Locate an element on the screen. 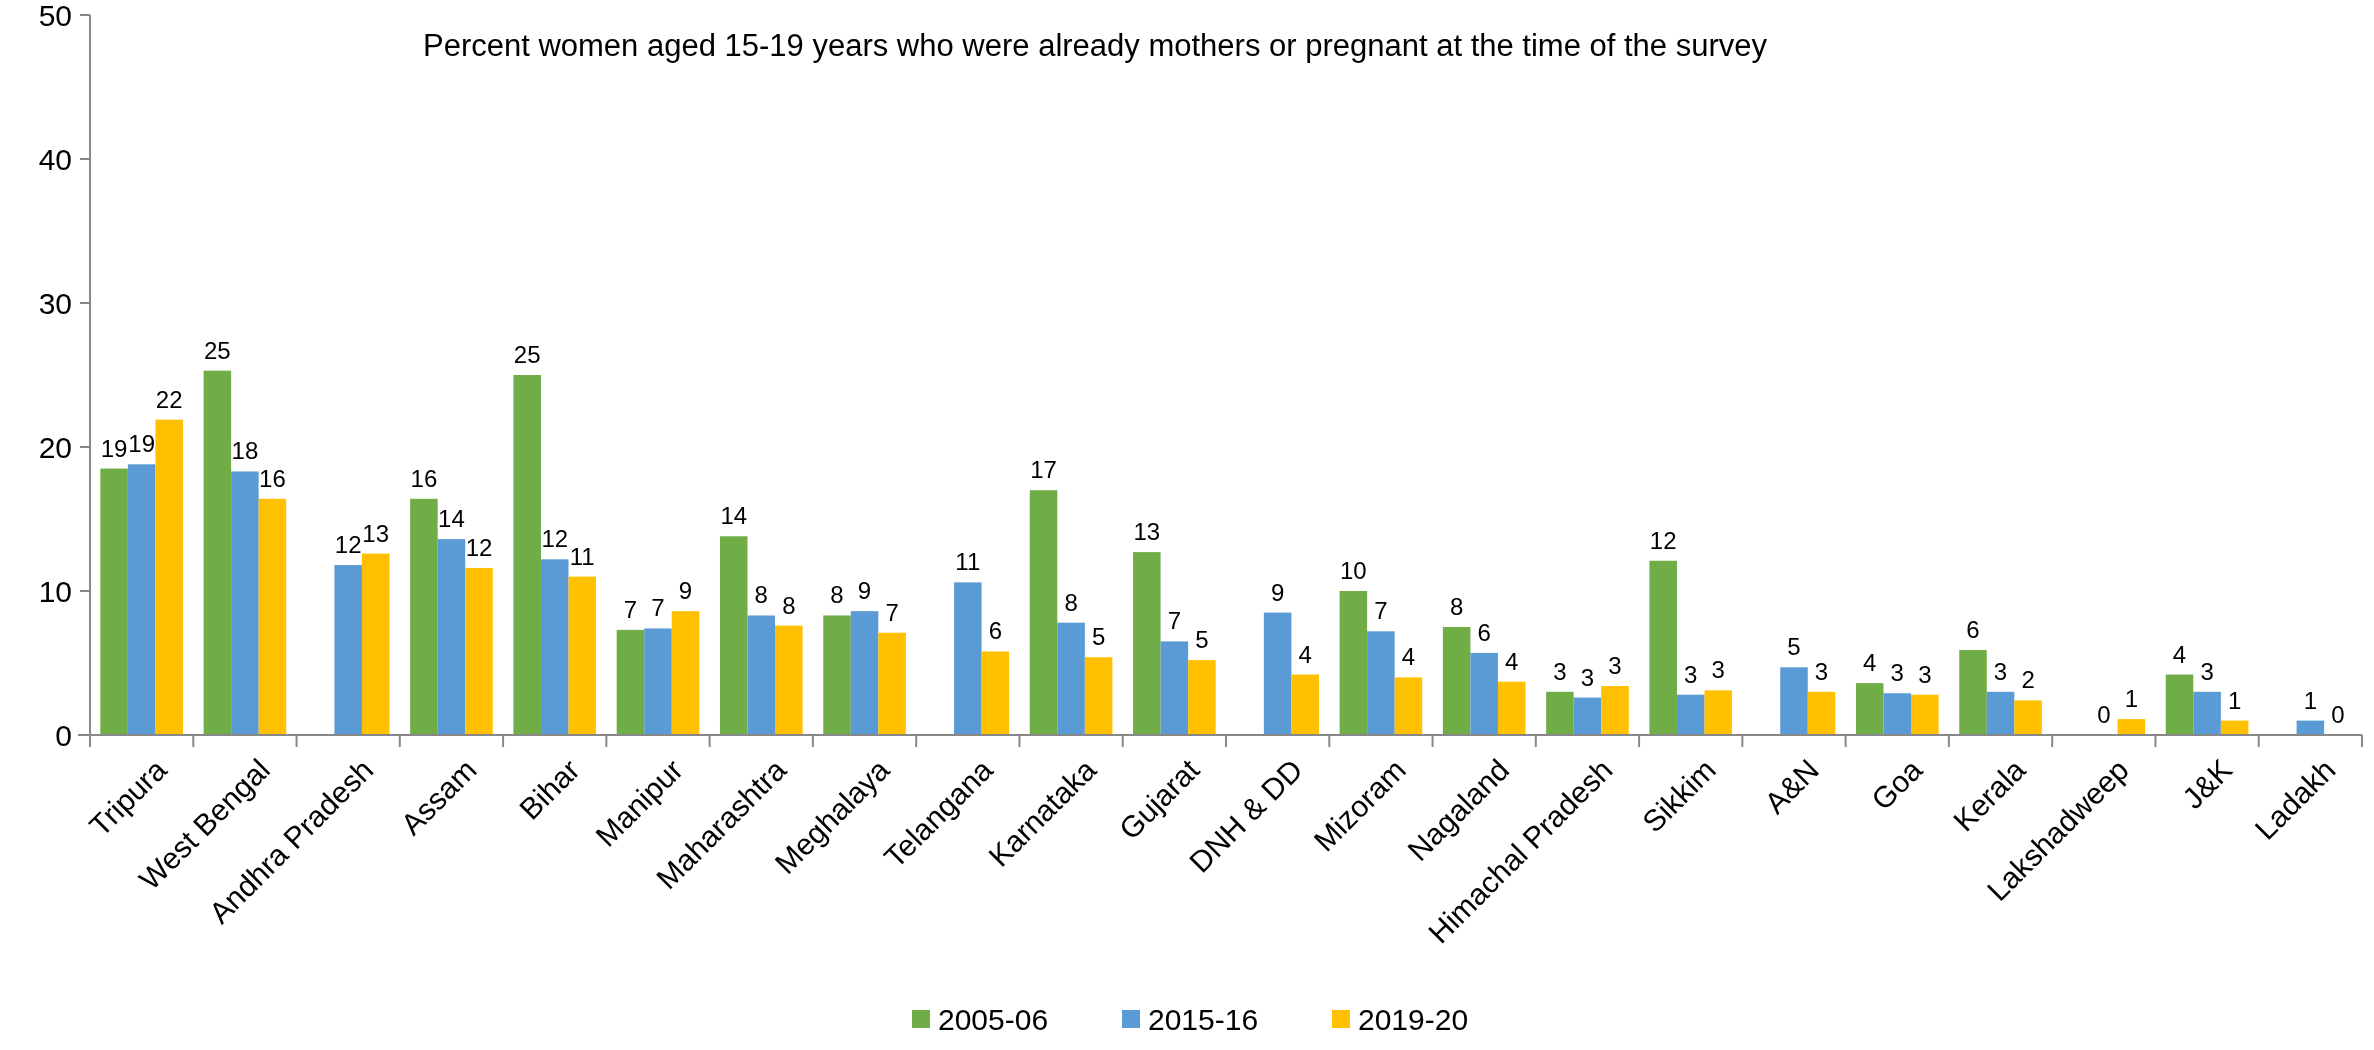 The image size is (2374, 1050). data-label: 22 is located at coordinates (169, 399).